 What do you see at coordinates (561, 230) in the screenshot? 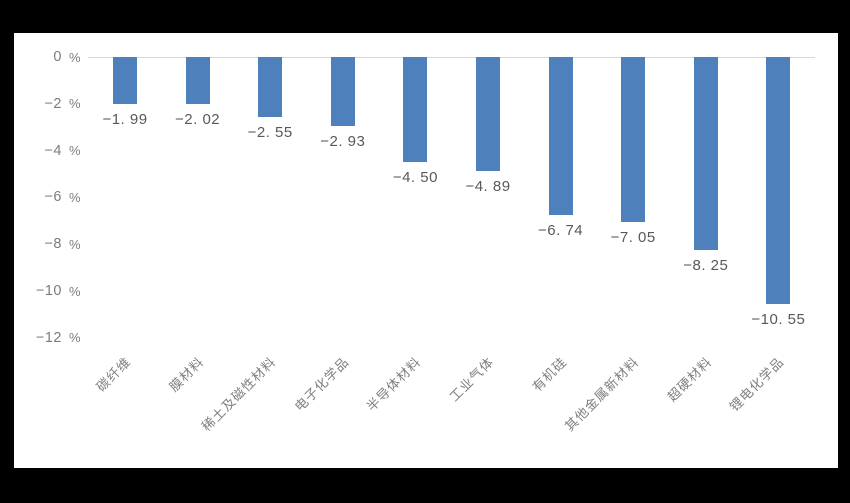
I see `bar-value-label: −6. 74` at bounding box center [561, 230].